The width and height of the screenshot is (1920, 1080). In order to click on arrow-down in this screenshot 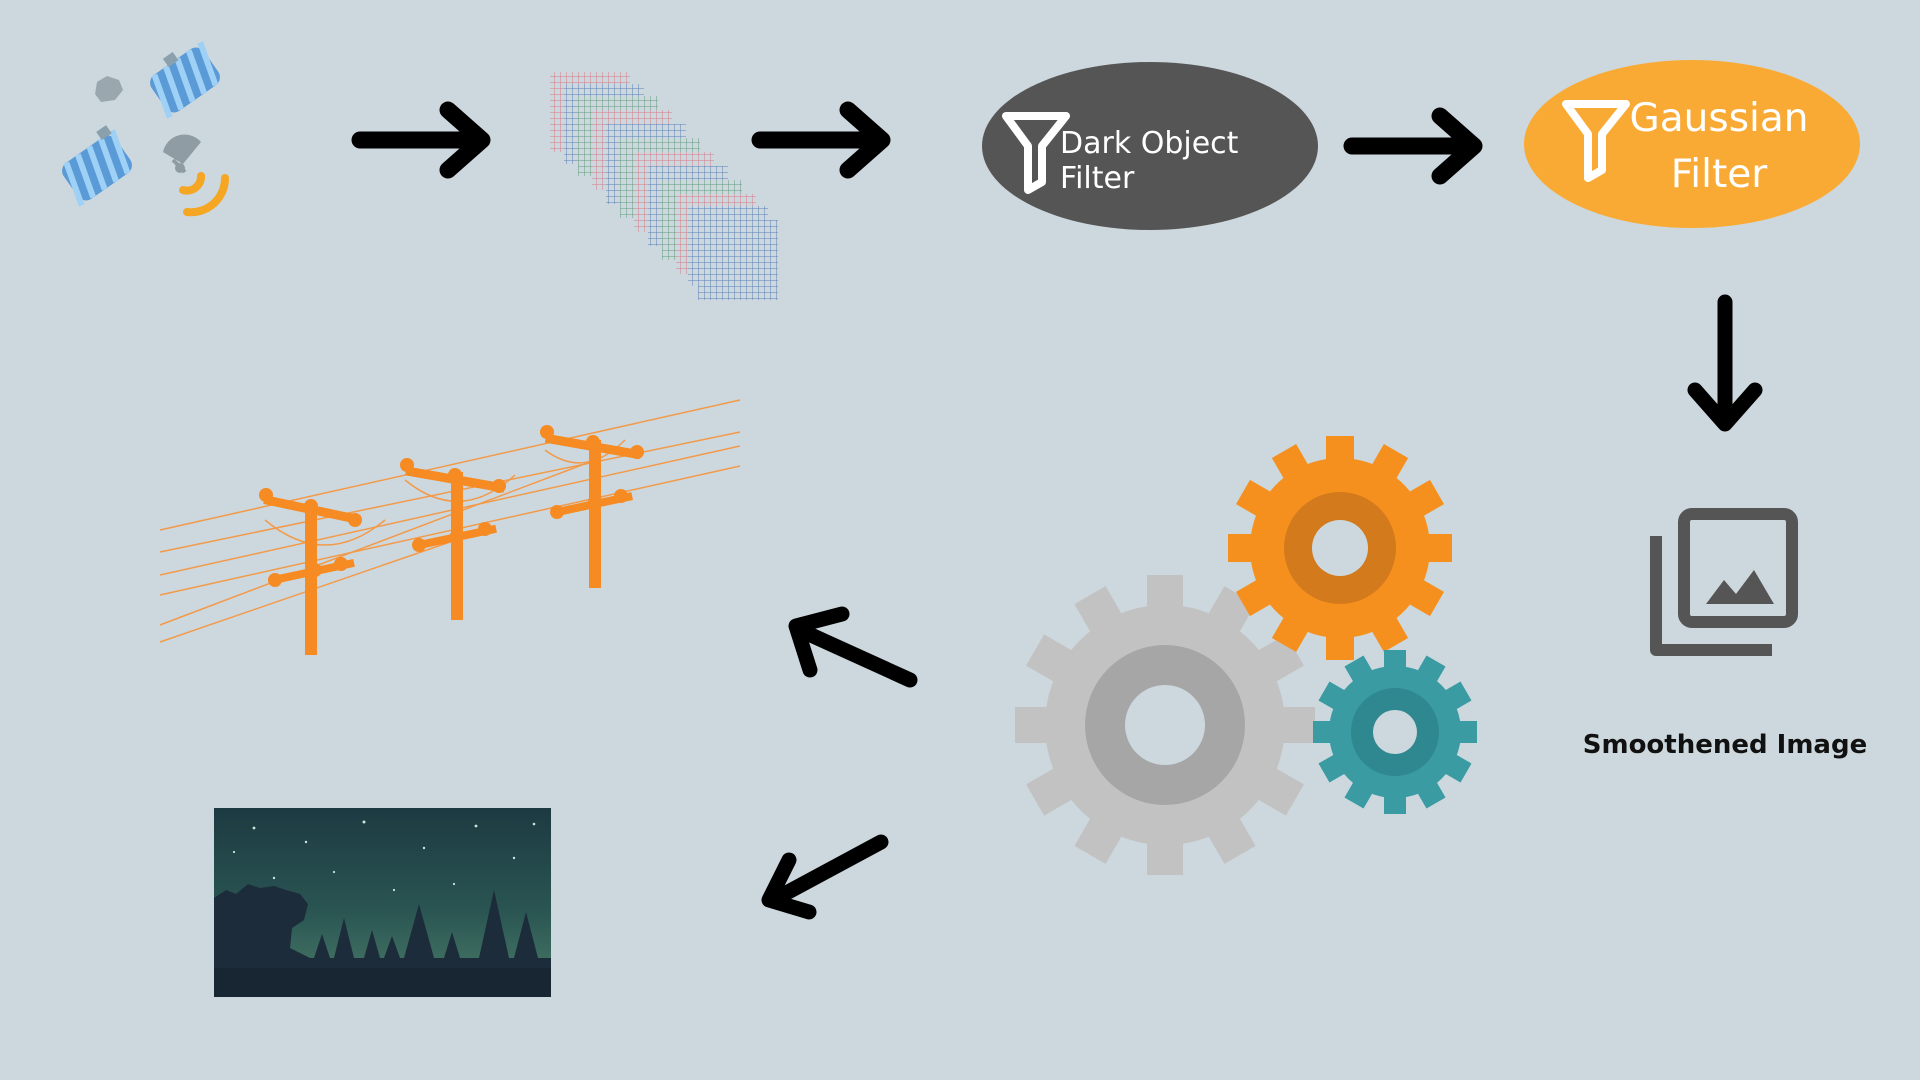, I will do `click(1725, 365)`.